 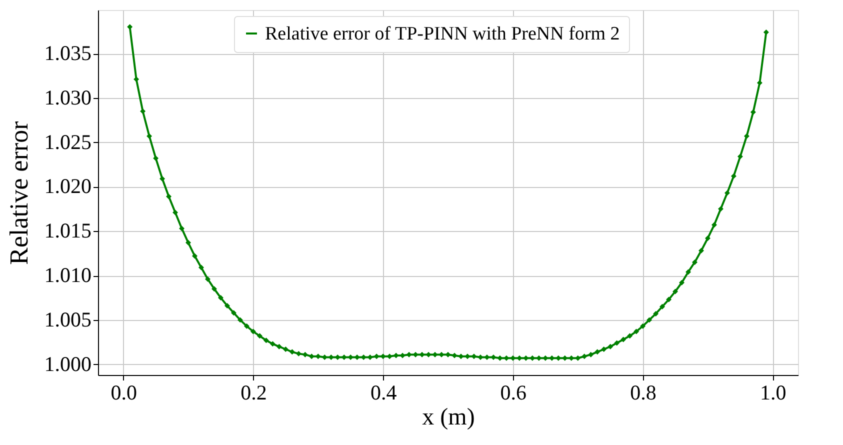 I want to click on y-tick-label: 1.015, so click(x=68, y=230).